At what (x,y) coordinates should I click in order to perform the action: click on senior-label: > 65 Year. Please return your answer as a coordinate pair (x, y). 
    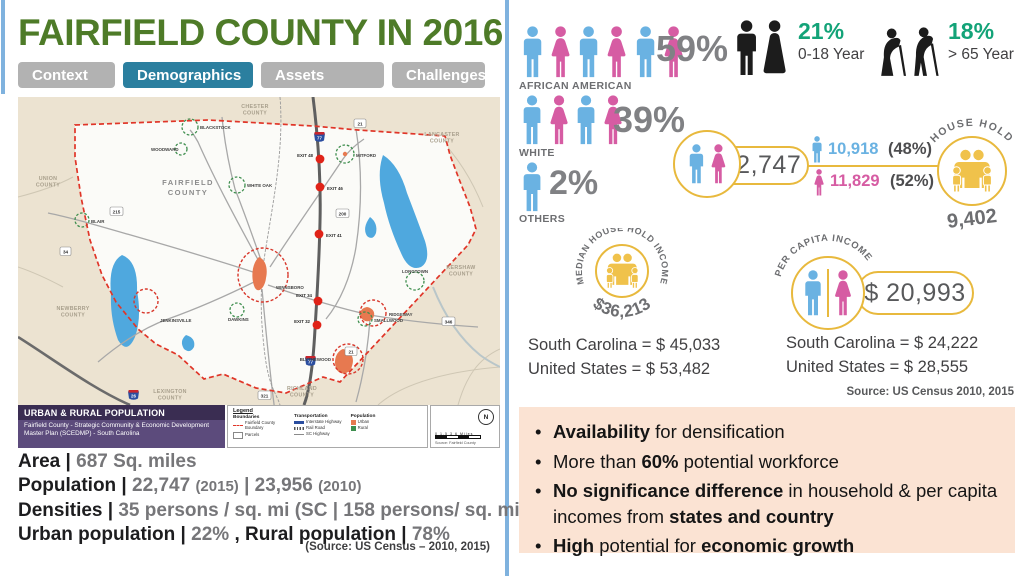
    Looking at the image, I should click on (981, 54).